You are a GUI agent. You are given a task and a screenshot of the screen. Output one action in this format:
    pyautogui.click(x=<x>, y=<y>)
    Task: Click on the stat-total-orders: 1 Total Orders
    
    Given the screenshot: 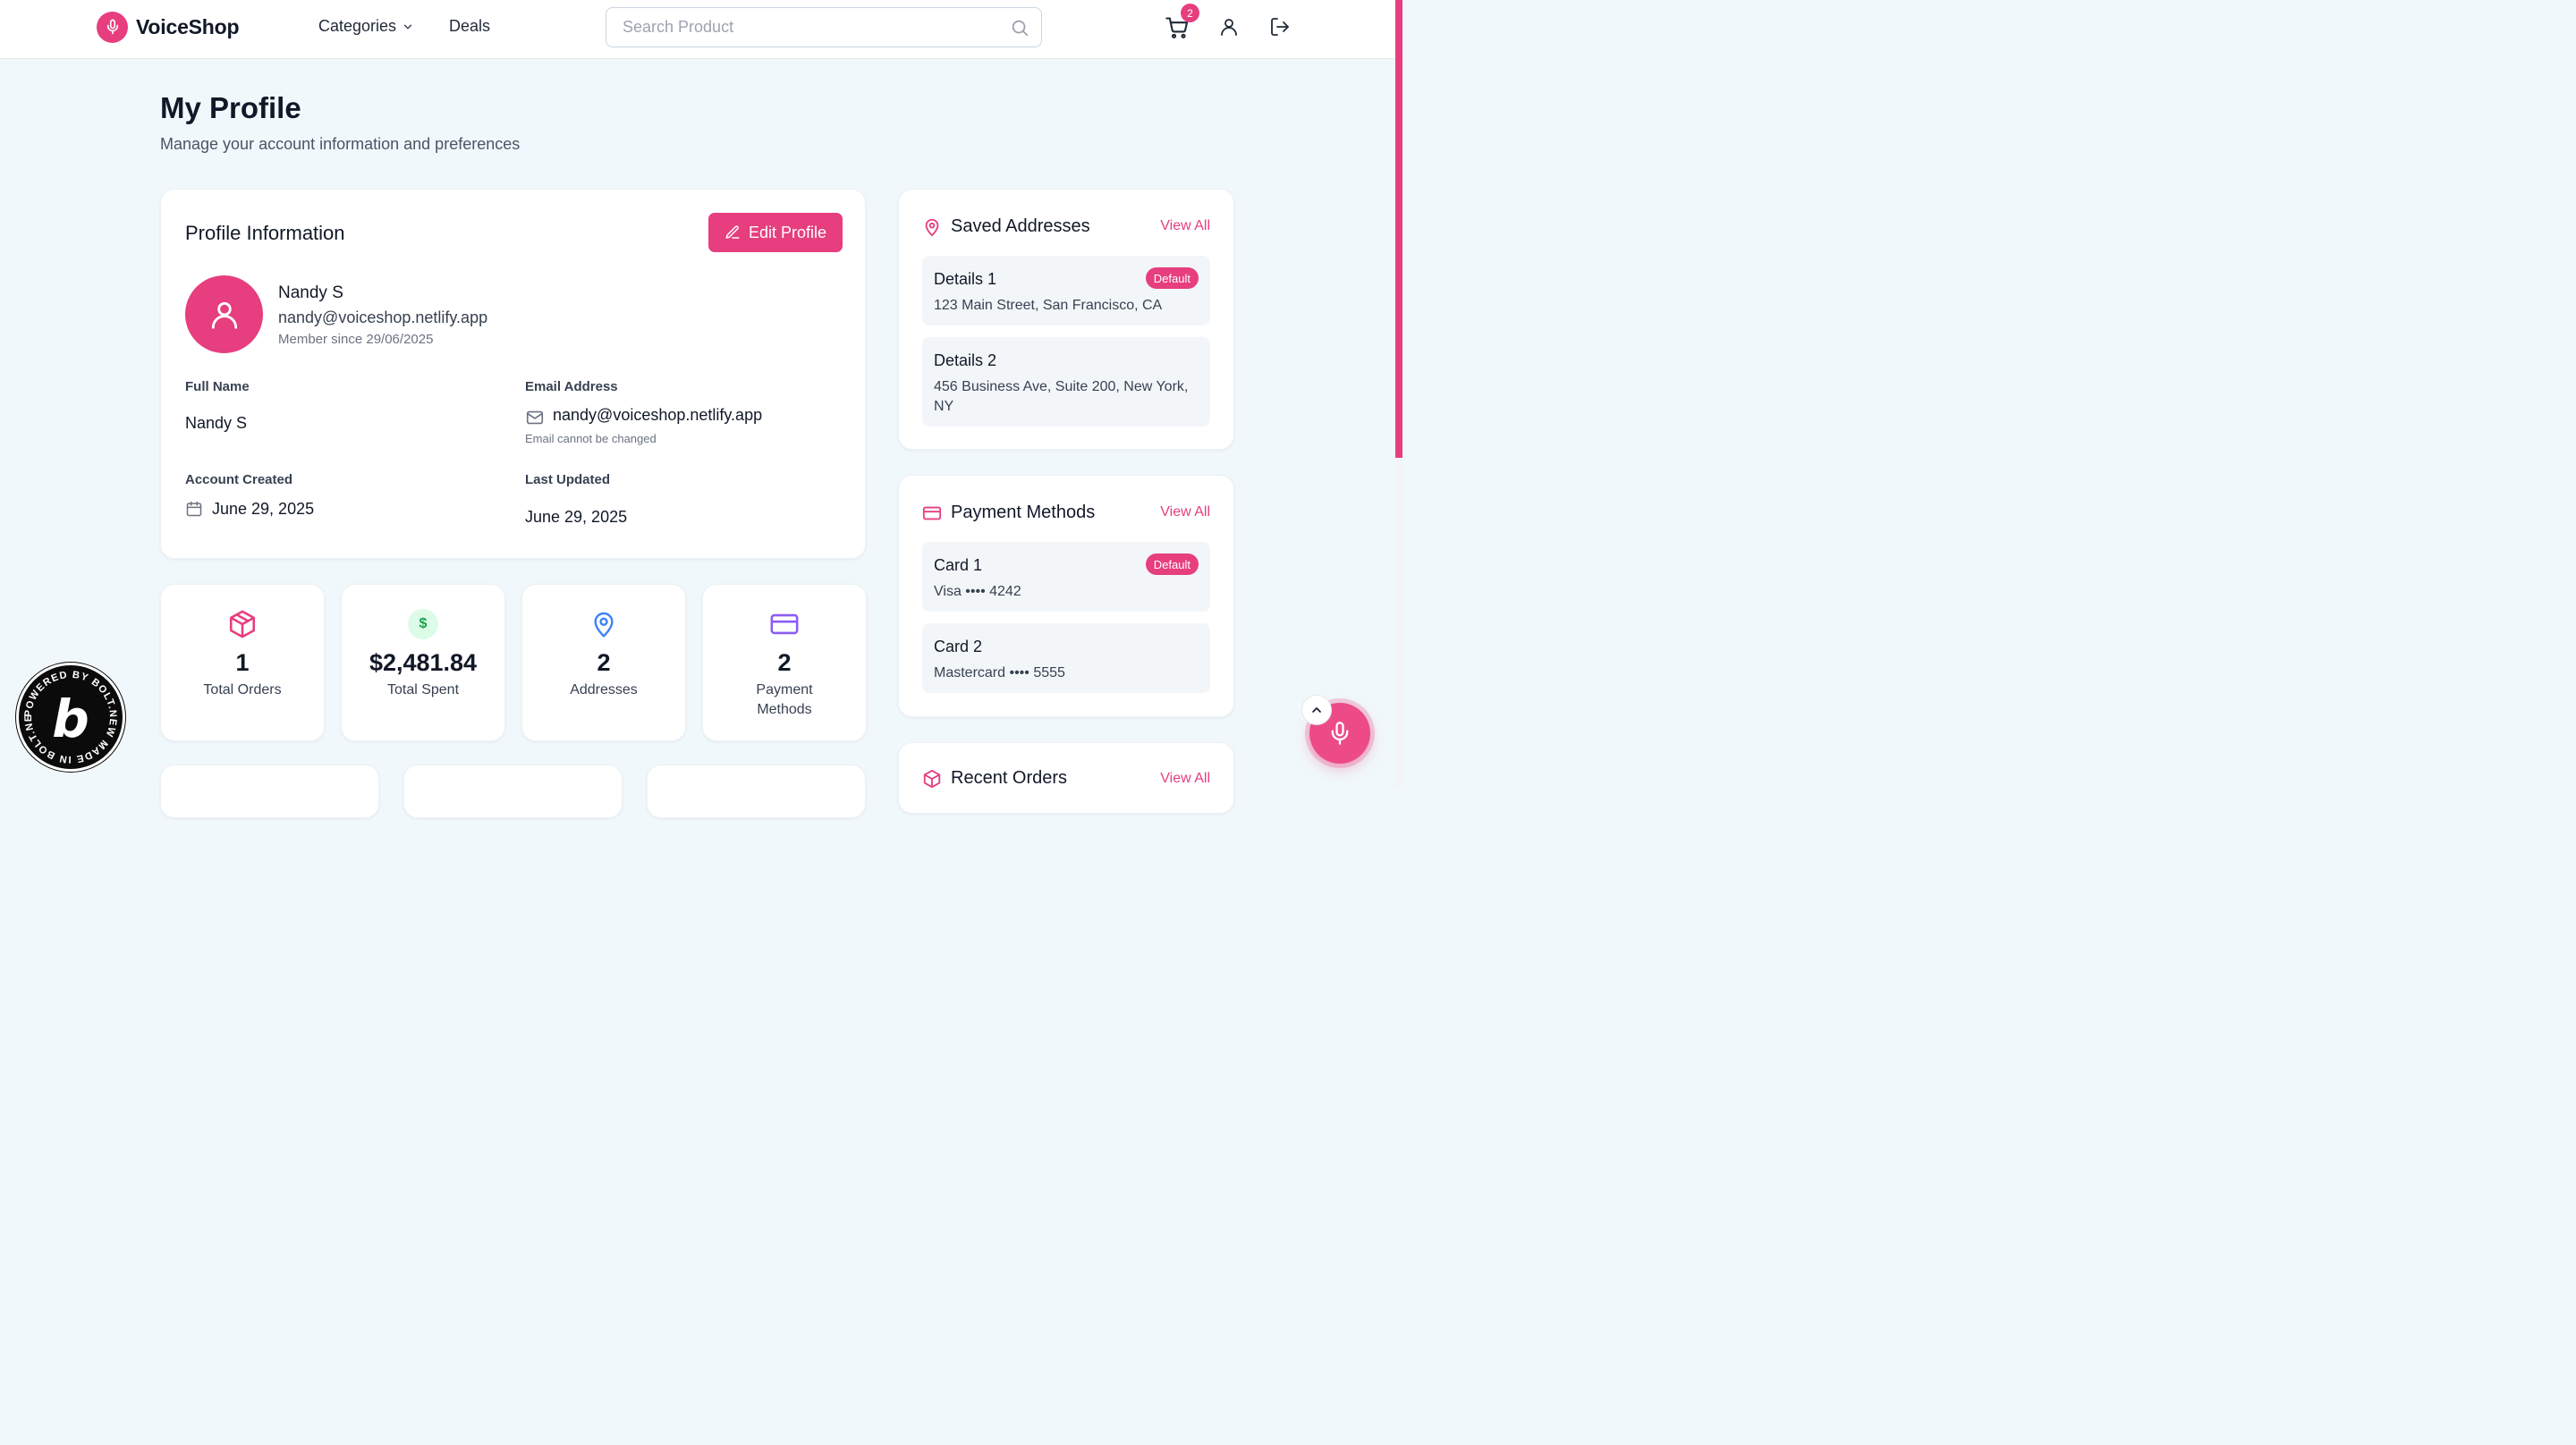 What is the action you would take?
    pyautogui.click(x=242, y=662)
    